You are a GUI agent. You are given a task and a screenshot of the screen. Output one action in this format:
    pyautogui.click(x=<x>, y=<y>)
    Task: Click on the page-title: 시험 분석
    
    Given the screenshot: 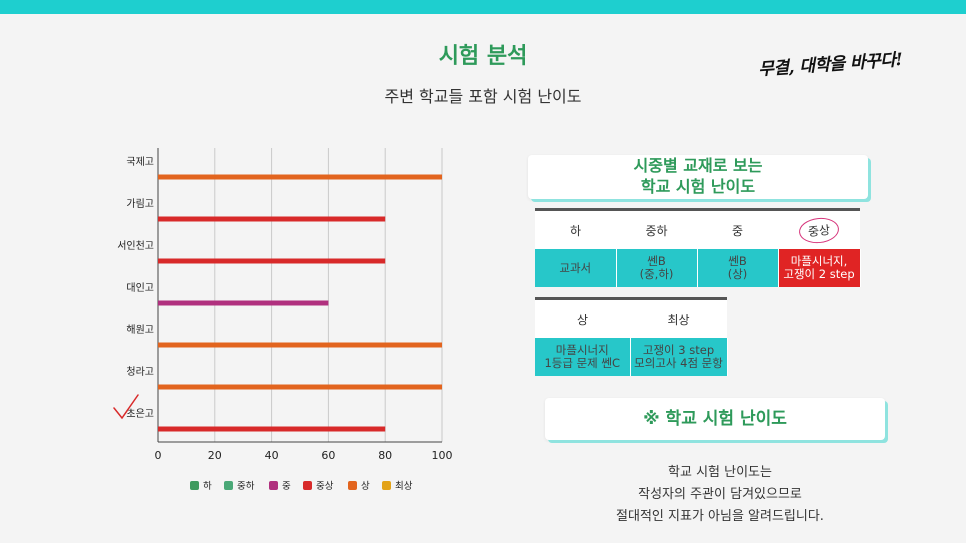 What is the action you would take?
    pyautogui.click(x=483, y=56)
    